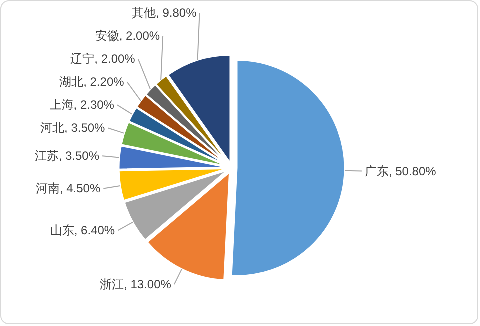 The image size is (480, 326). What do you see at coordinates (82, 105) in the screenshot?
I see `slice-label: 上海, 2.30%` at bounding box center [82, 105].